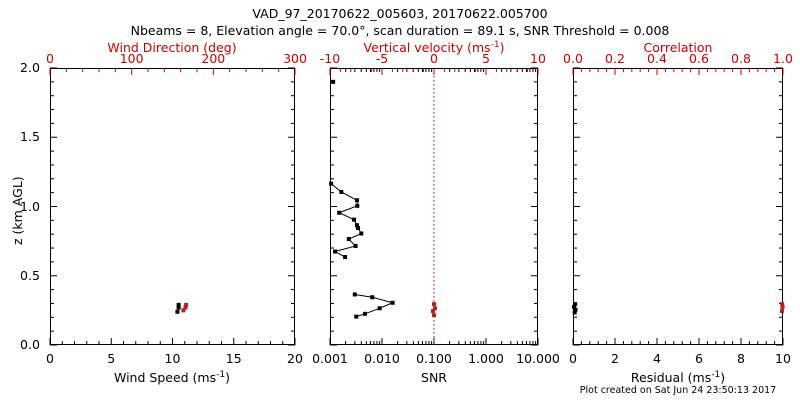 Image resolution: width=800 pixels, height=400 pixels. I want to click on y-tick-0.0: 0.0, so click(30, 344).